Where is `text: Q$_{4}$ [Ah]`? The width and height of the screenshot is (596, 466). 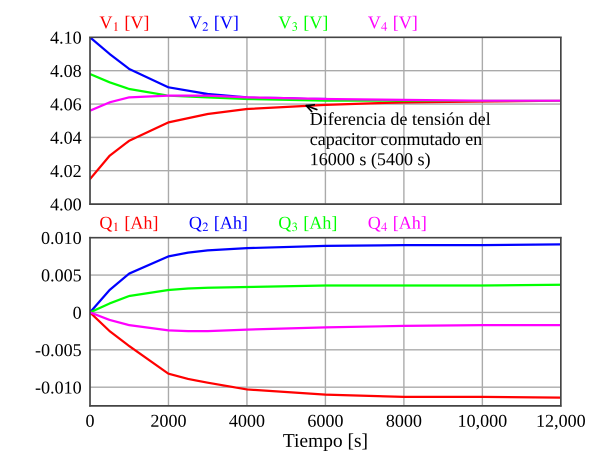
text: Q$_{4}$ [Ah] is located at coordinates (397, 224).